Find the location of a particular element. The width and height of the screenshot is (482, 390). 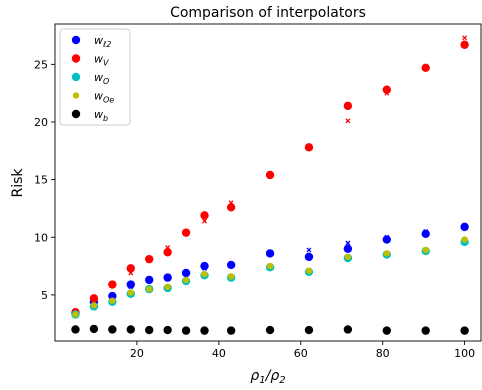

y-tick-label: 10 is located at coordinates (41, 237).